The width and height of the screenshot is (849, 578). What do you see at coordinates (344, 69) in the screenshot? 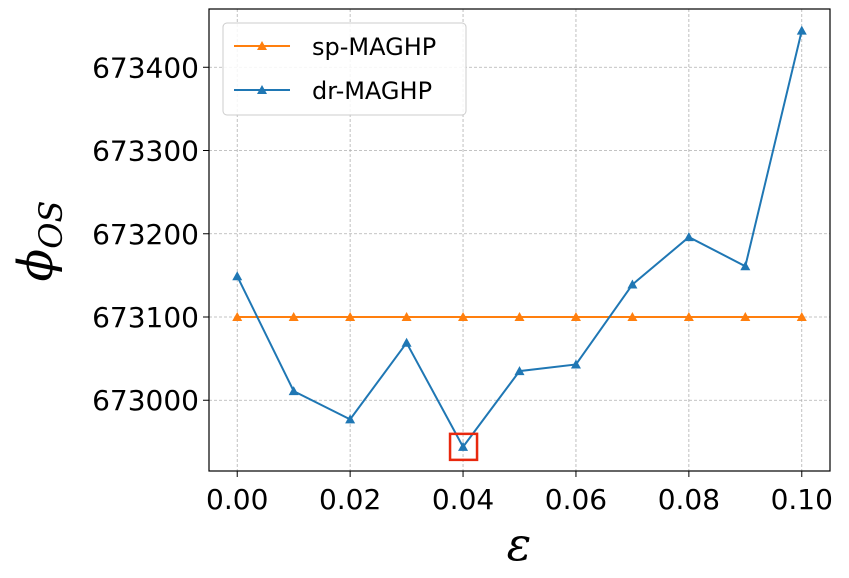
I see `legend: sp-MAGHP dr-MAGHP` at bounding box center [344, 69].